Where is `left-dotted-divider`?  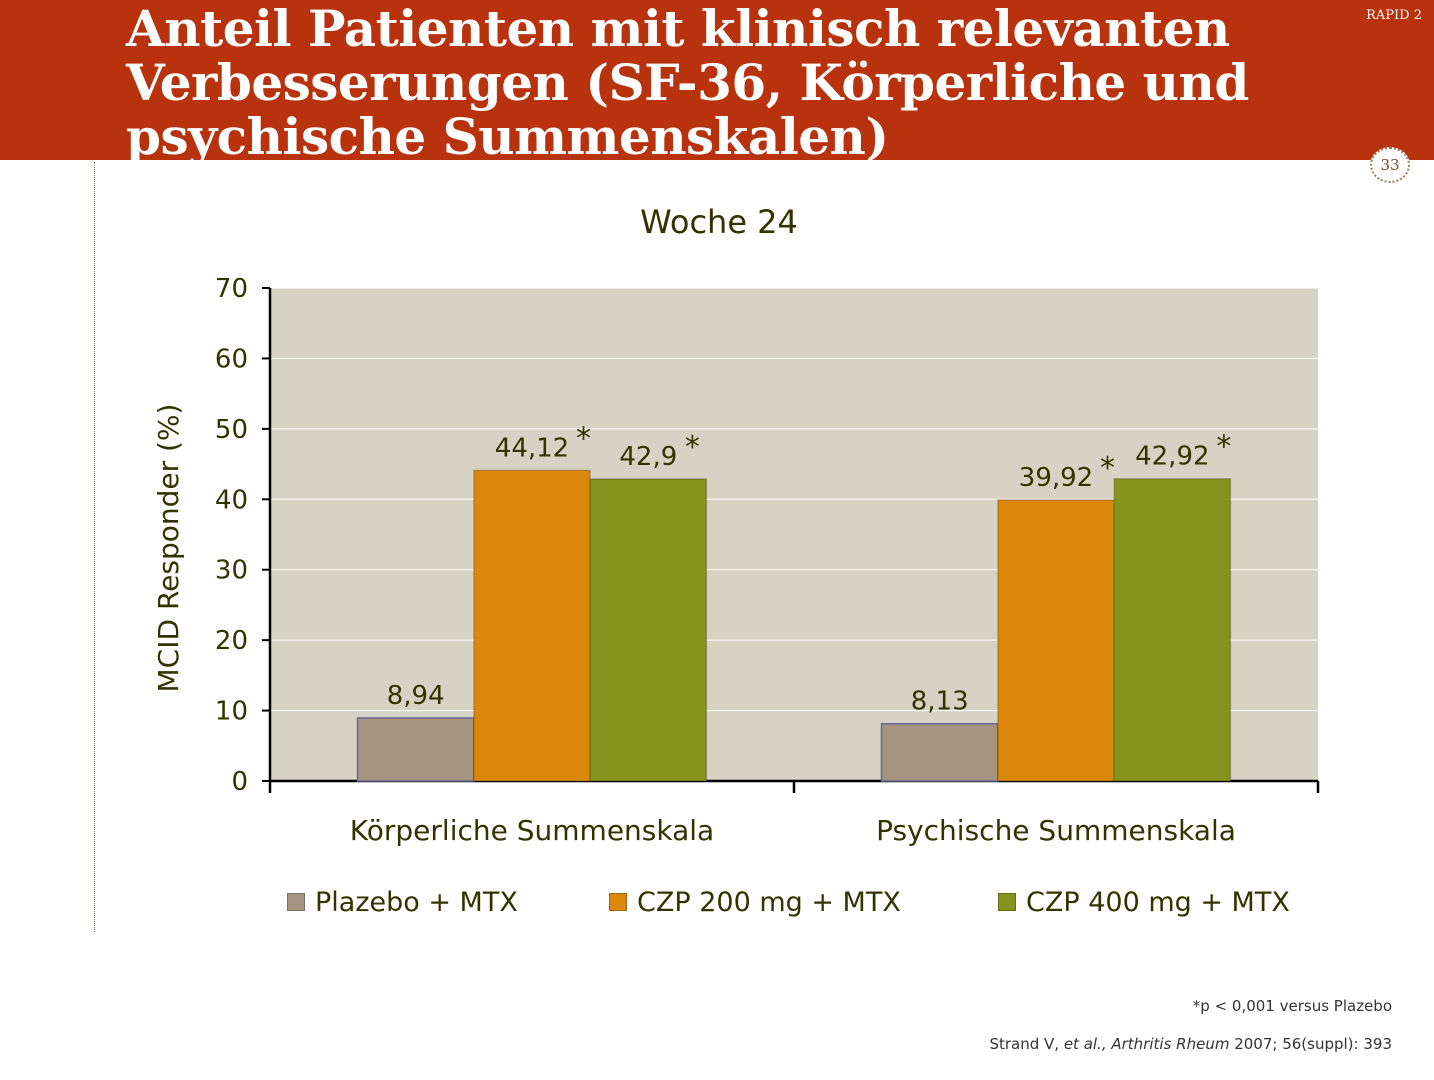
left-dotted-divider is located at coordinates (94, 547).